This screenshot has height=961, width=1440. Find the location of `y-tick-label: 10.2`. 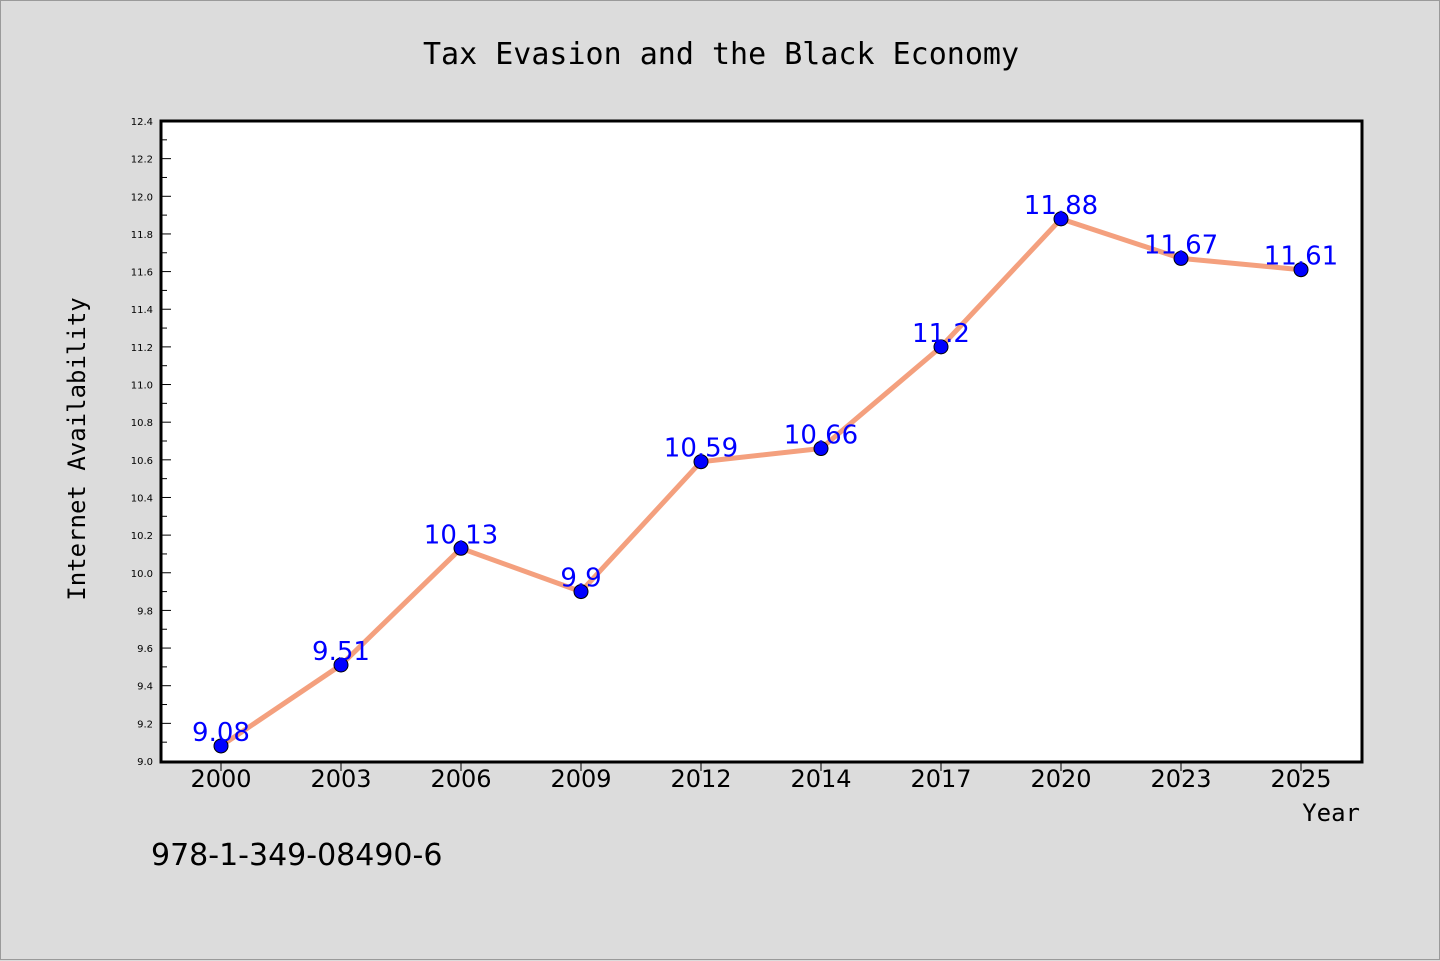

y-tick-label: 10.2 is located at coordinates (142, 536).